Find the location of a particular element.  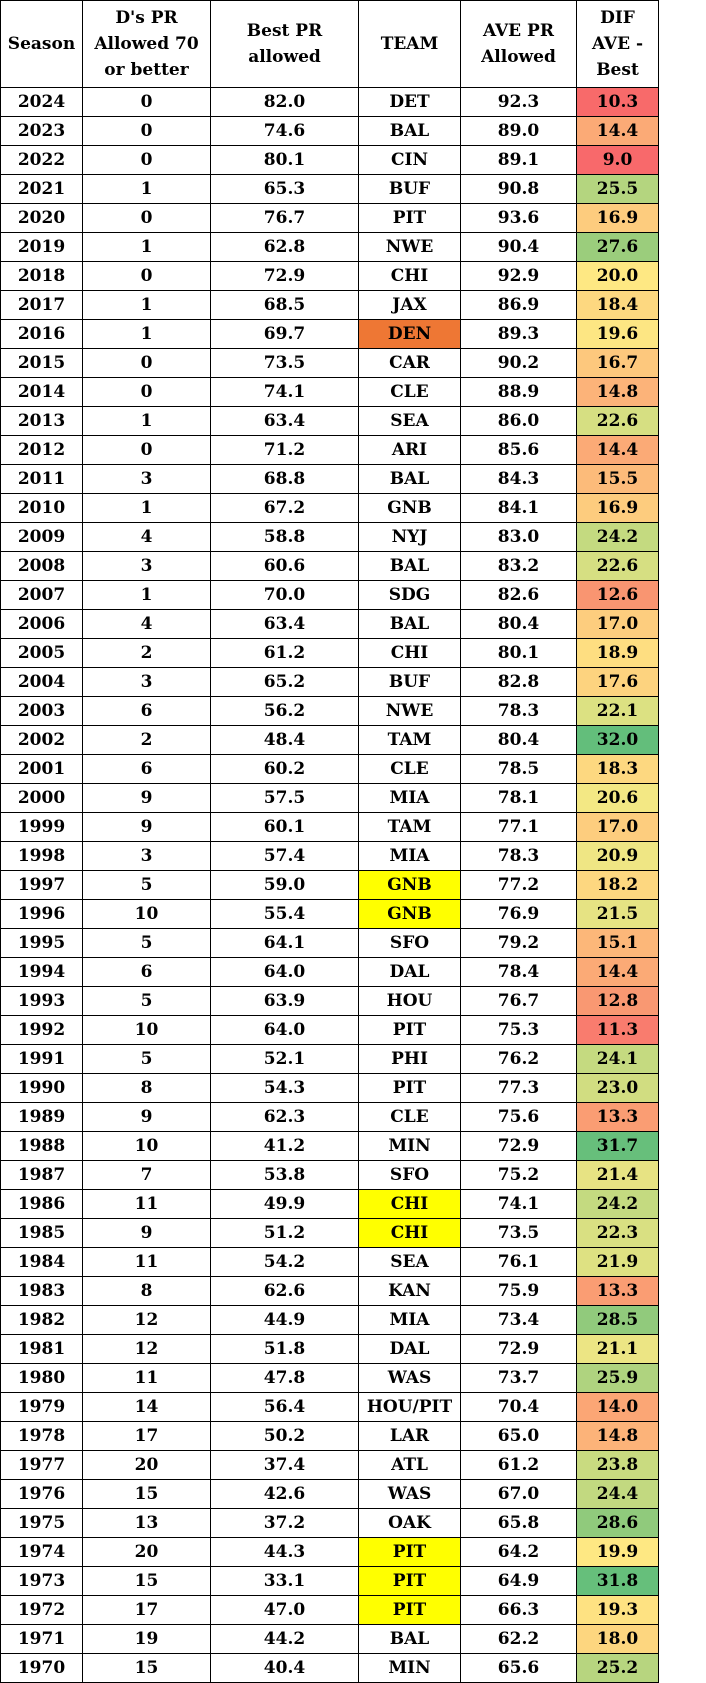

season-cell: 2018 is located at coordinates (41, 276).